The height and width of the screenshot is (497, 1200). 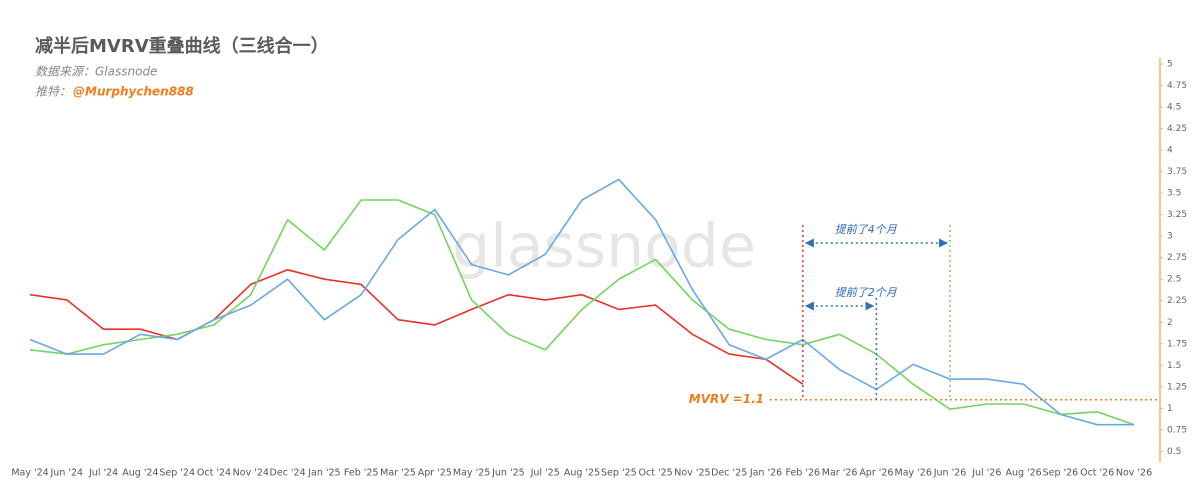 I want to click on x-tick-label: Sep '25, so click(x=619, y=473).